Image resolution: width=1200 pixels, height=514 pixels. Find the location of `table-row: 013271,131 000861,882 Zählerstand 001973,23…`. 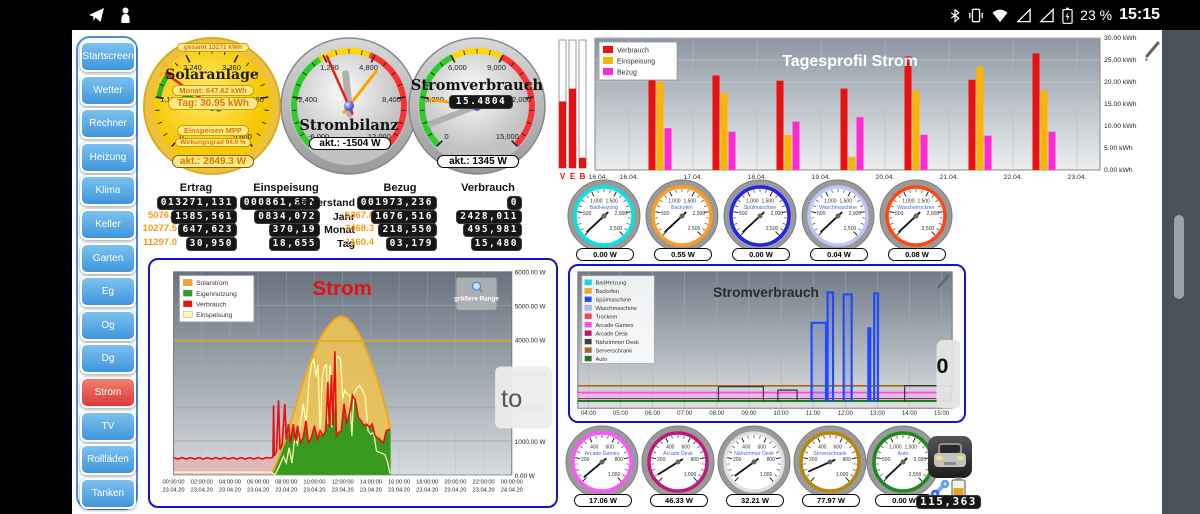

table-row: 013271,131 000861,882 Zählerstand 001973,23… is located at coordinates (338, 203).